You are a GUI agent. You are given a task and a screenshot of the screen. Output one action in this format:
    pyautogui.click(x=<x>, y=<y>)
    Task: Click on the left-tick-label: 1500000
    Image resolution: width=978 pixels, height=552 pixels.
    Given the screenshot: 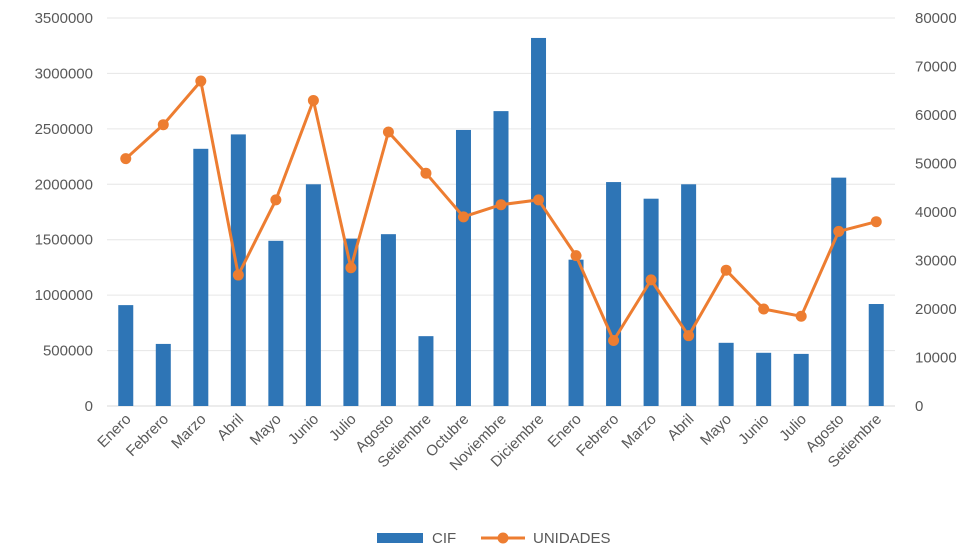 What is the action you would take?
    pyautogui.click(x=64, y=240)
    